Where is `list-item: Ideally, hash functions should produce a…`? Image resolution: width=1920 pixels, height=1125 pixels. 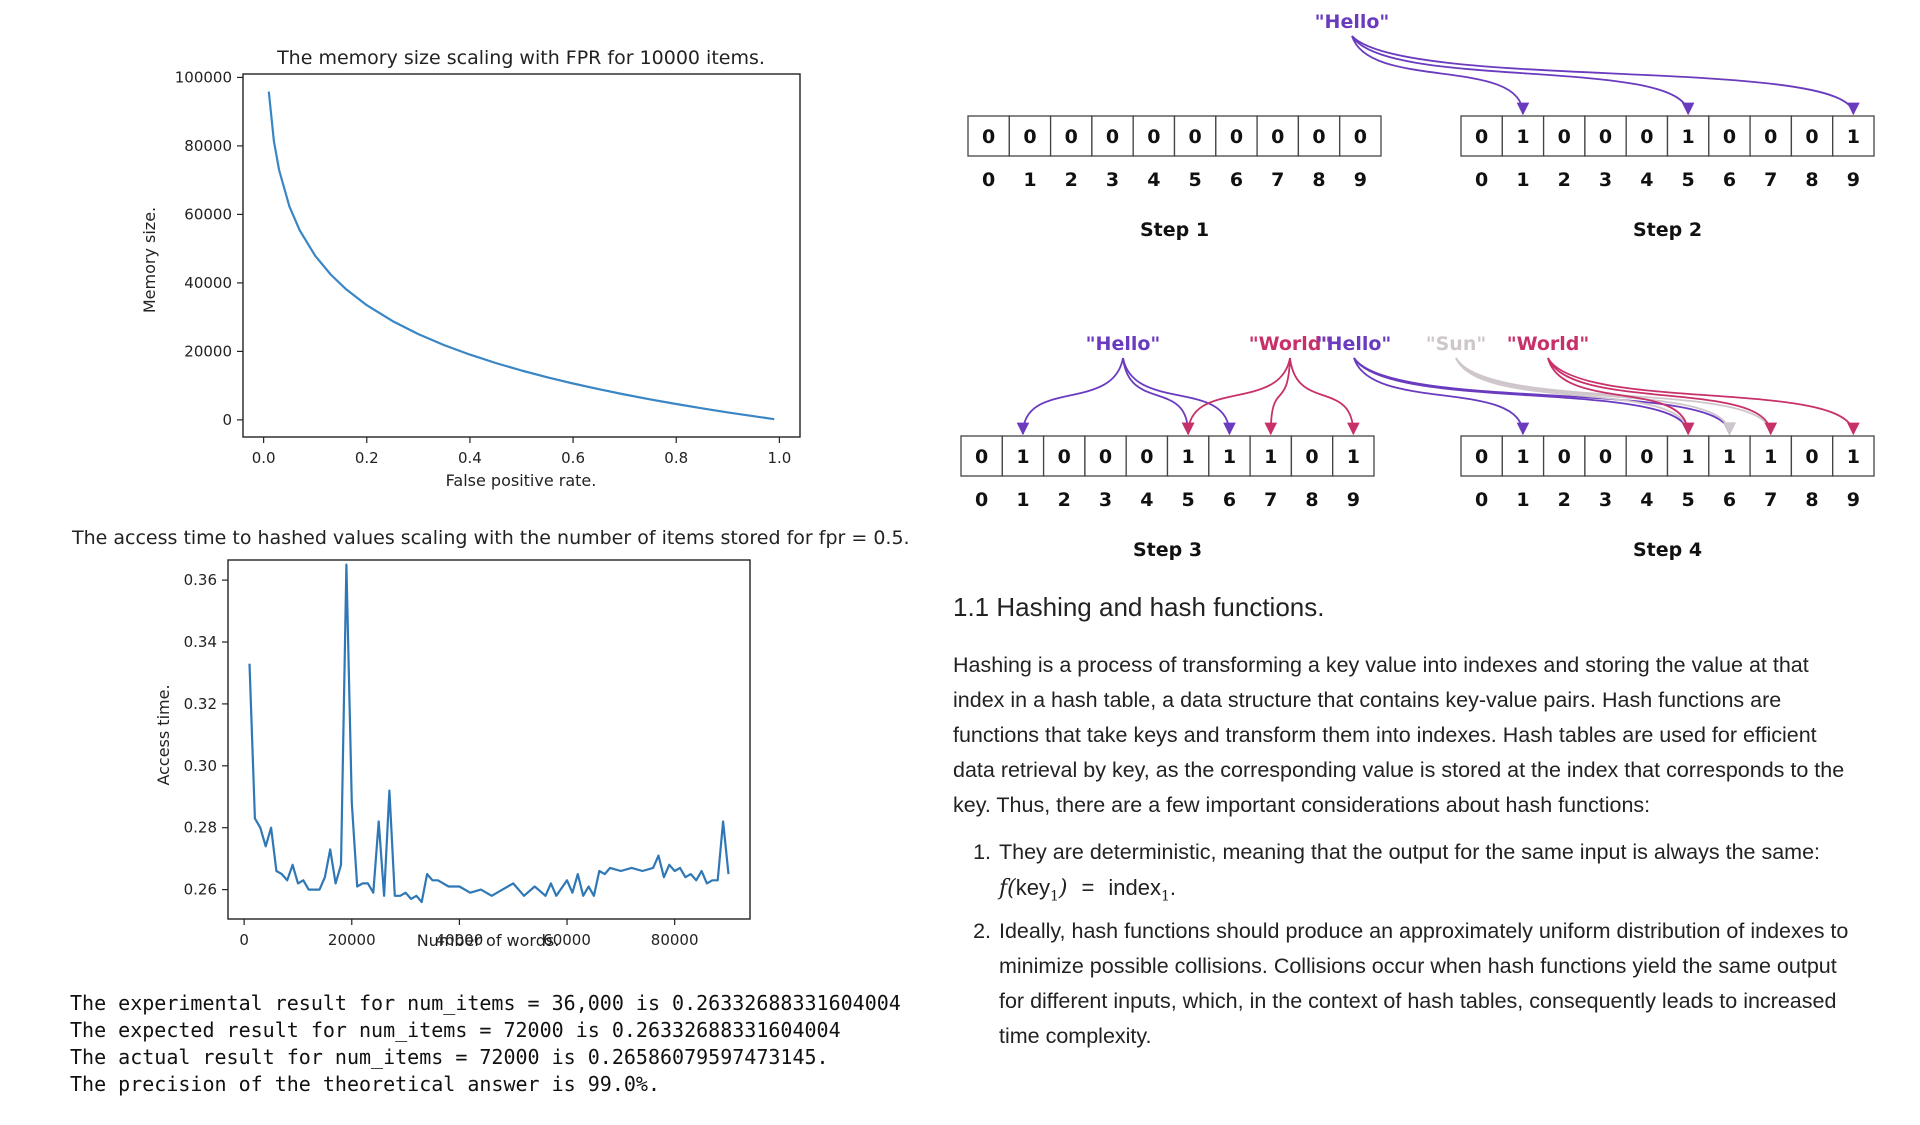
list-item: Ideally, hash functions should produce a… is located at coordinates (1430, 984).